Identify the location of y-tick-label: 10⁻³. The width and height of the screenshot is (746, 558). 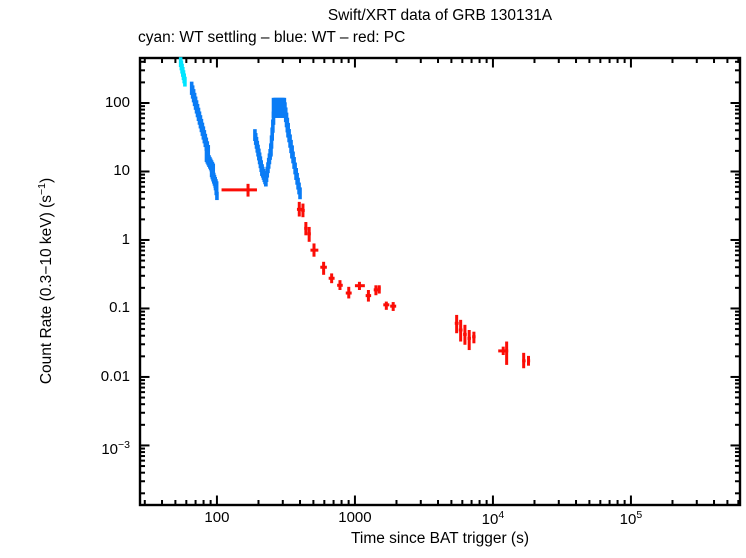
(115, 449).